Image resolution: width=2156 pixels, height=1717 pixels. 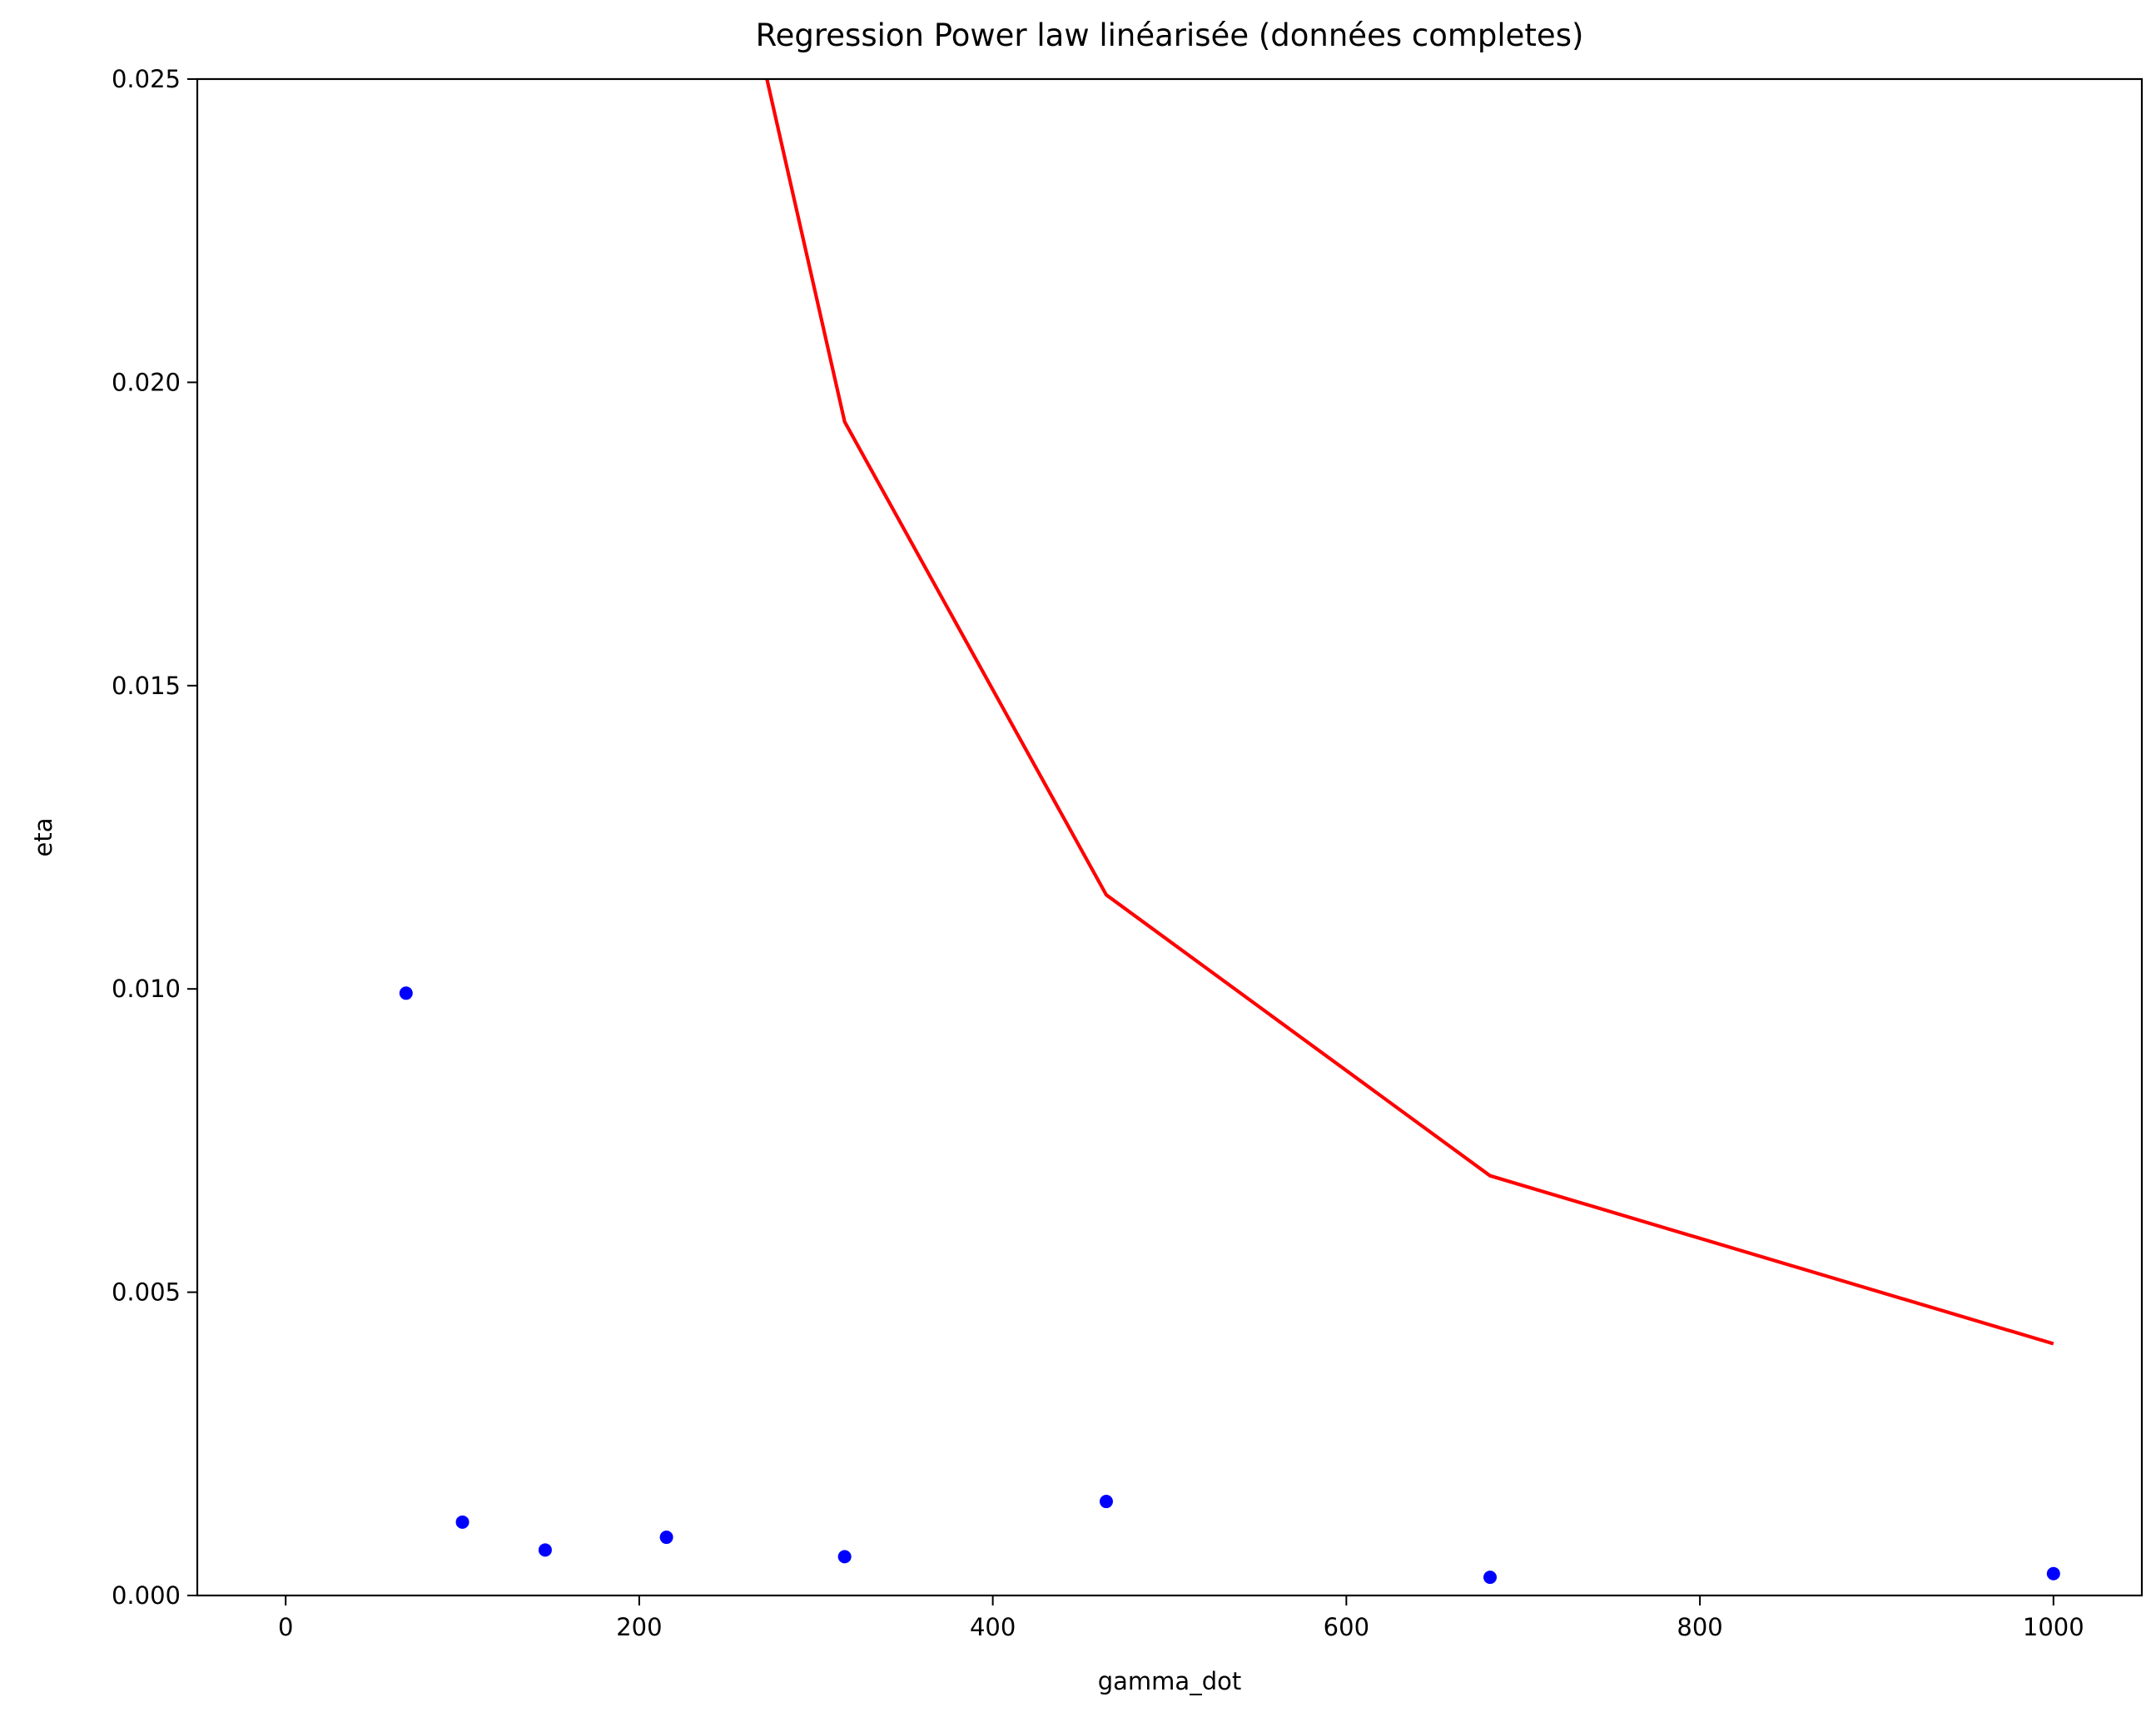 I want to click on x-tick-label: 800, so click(x=1700, y=1627).